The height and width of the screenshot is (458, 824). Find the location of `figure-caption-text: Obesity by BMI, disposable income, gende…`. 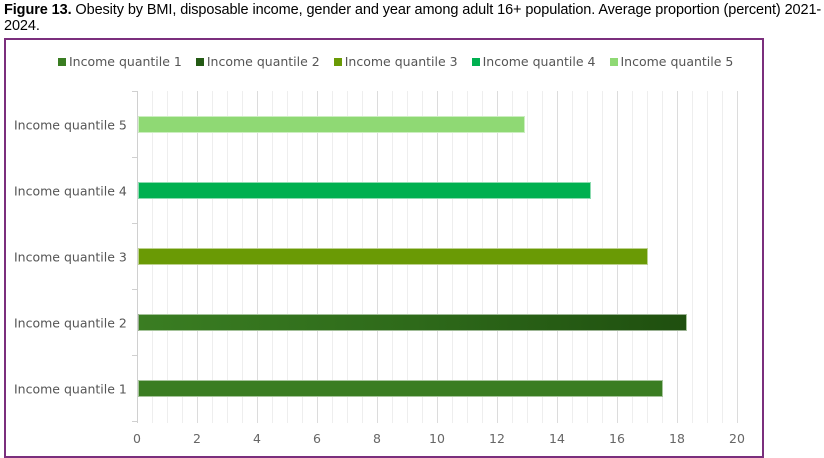

figure-caption-text: Obesity by BMI, disposable income, gende… is located at coordinates (413, 18).